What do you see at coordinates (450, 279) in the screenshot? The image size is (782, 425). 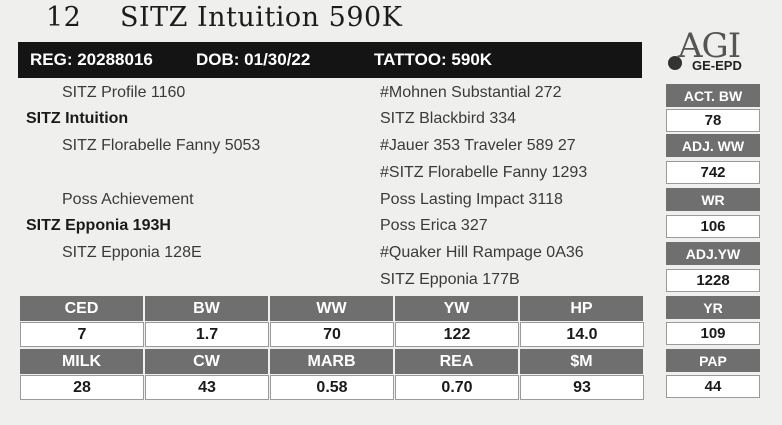 I see `pedigree-ancestor: SITZ Epponia 177B` at bounding box center [450, 279].